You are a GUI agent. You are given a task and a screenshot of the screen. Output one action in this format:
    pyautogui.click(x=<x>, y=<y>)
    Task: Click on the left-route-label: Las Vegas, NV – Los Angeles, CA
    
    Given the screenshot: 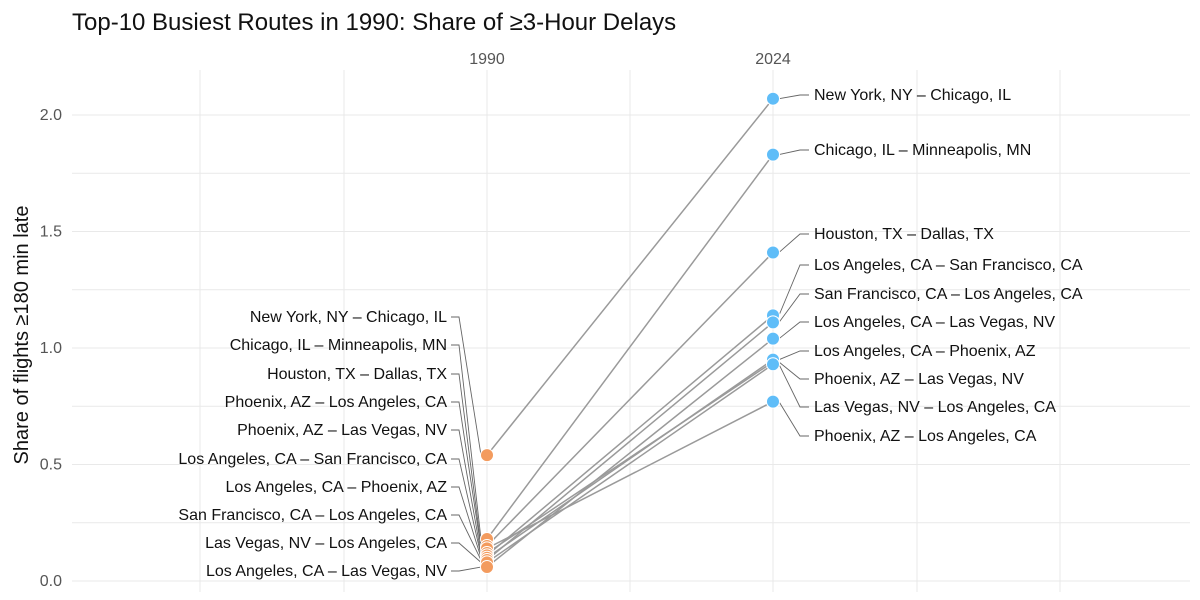 What is the action you would take?
    pyautogui.click(x=326, y=543)
    